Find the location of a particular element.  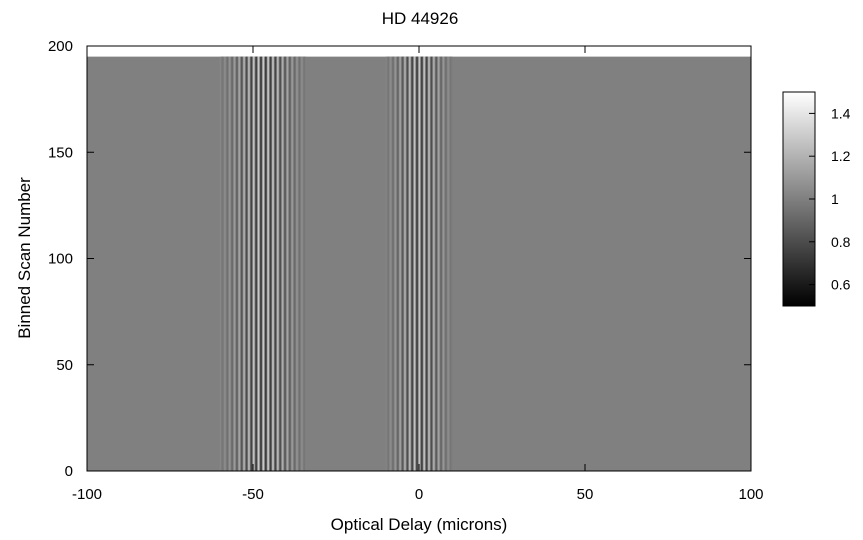

x-tick-label: 100 is located at coordinates (750, 494).